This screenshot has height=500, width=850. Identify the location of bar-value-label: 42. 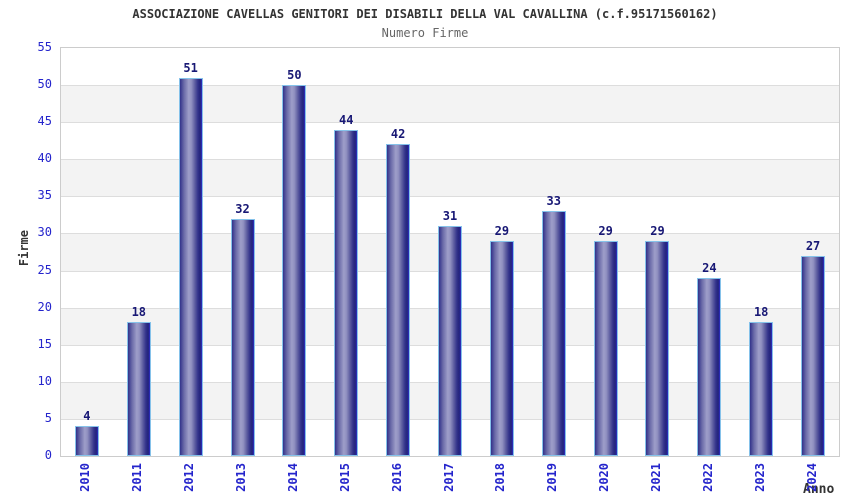
(398, 134).